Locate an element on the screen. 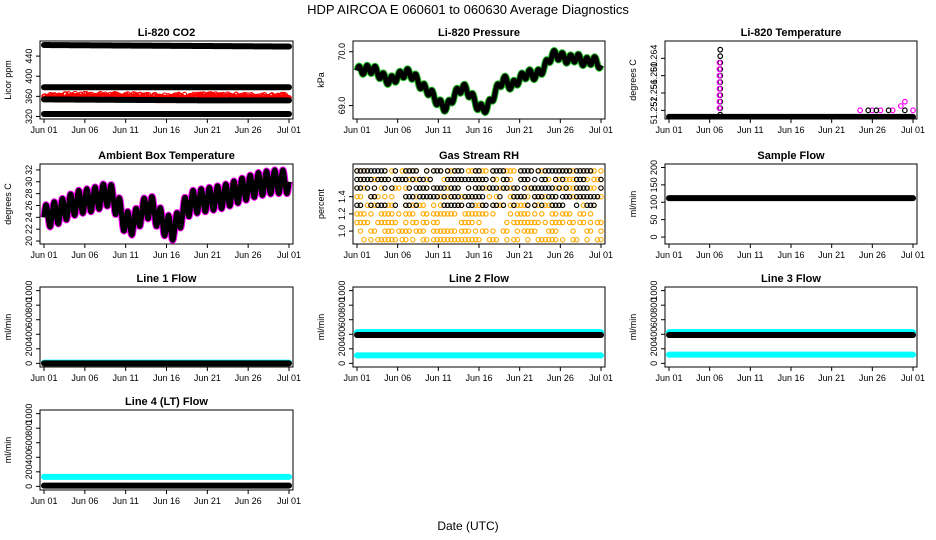 This screenshot has width=936, height=540. y-axis-label: ml/min is located at coordinates (321, 327).